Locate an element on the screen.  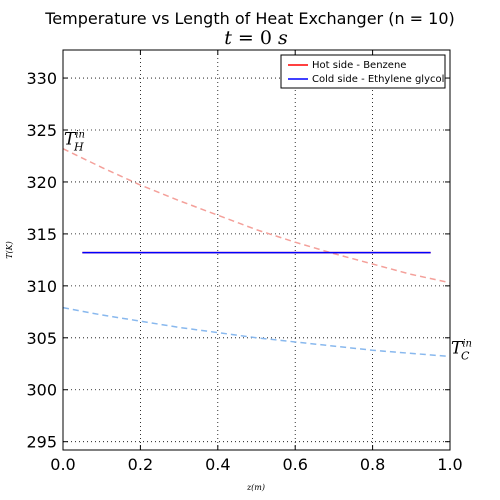
y-tick-label: 300 is located at coordinates (41, 390).